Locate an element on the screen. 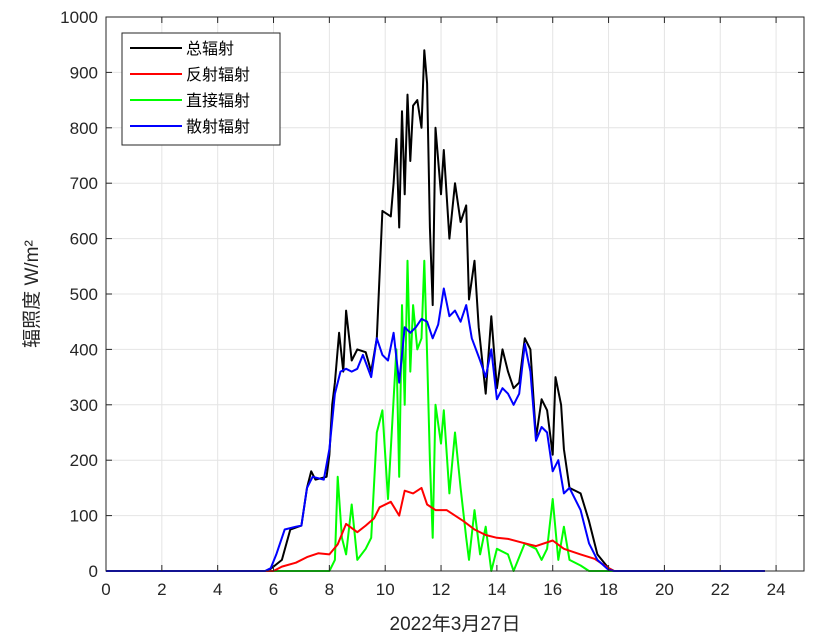 The height and width of the screenshot is (640, 819). x-tick-label: 2 is located at coordinates (161, 589).